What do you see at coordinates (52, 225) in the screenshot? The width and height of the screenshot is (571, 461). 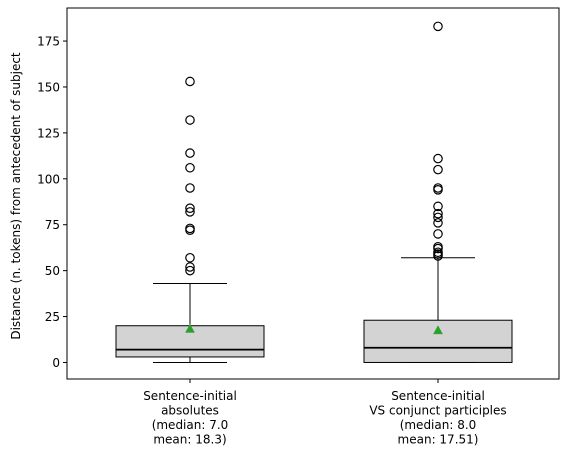 I see `y-tick-label: 75` at bounding box center [52, 225].